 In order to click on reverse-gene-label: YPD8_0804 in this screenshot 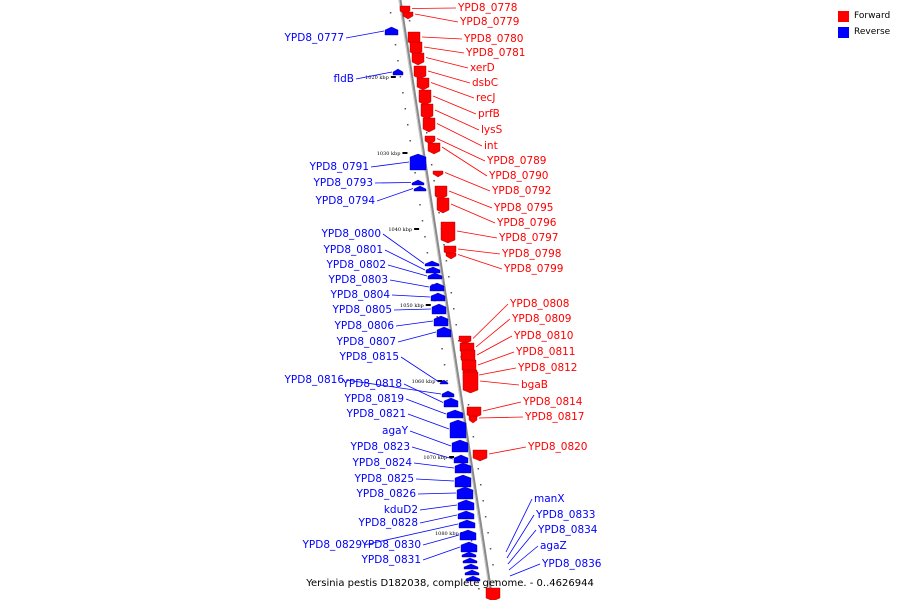, I will do `click(360, 295)`.